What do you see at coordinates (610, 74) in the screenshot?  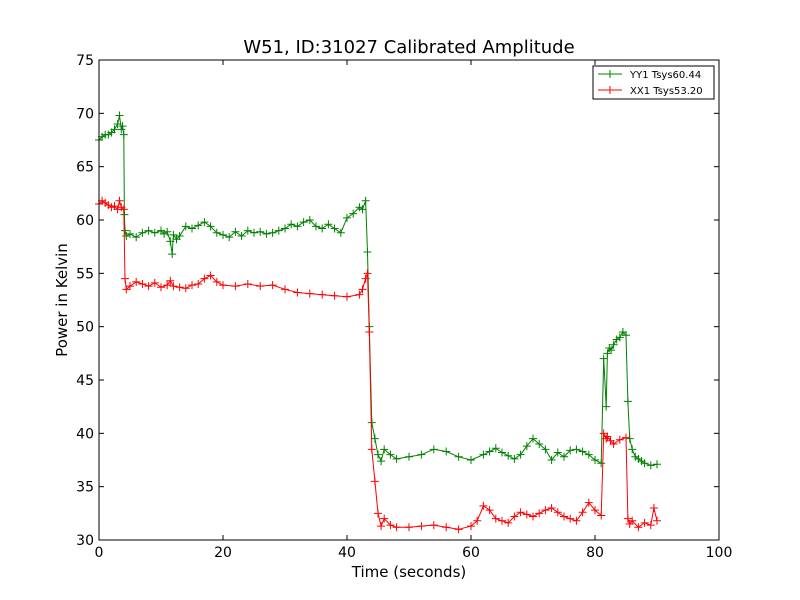 I see `legend-marker` at bounding box center [610, 74].